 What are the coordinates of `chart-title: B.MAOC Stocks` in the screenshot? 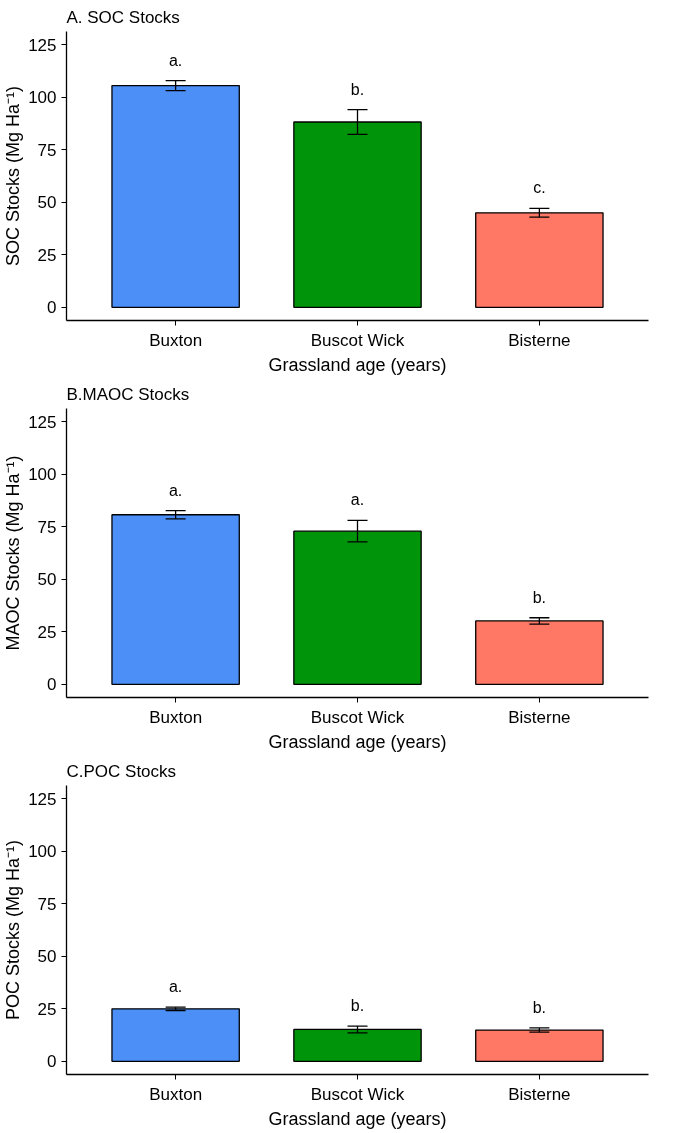 It's located at (128, 394).